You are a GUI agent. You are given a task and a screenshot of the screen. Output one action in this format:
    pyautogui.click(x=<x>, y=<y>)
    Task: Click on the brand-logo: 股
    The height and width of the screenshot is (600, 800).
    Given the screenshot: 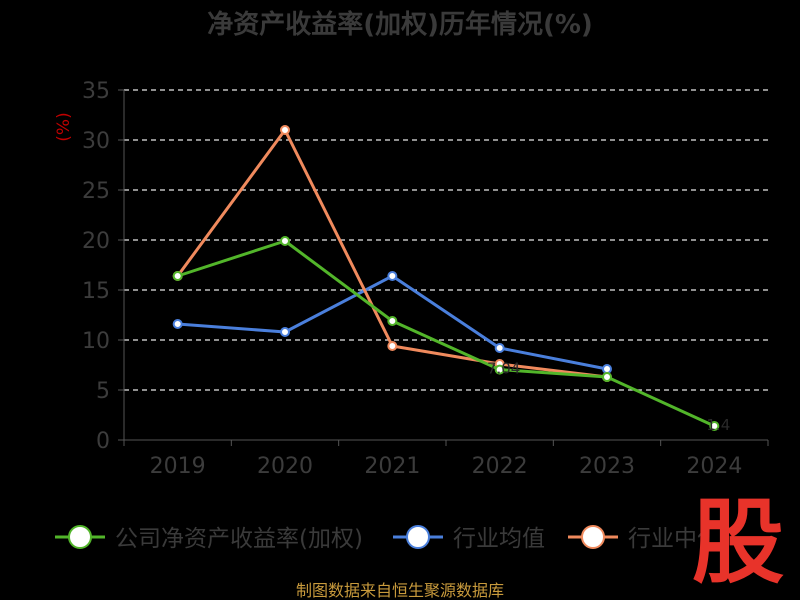 What is the action you would take?
    pyautogui.click(x=738, y=542)
    